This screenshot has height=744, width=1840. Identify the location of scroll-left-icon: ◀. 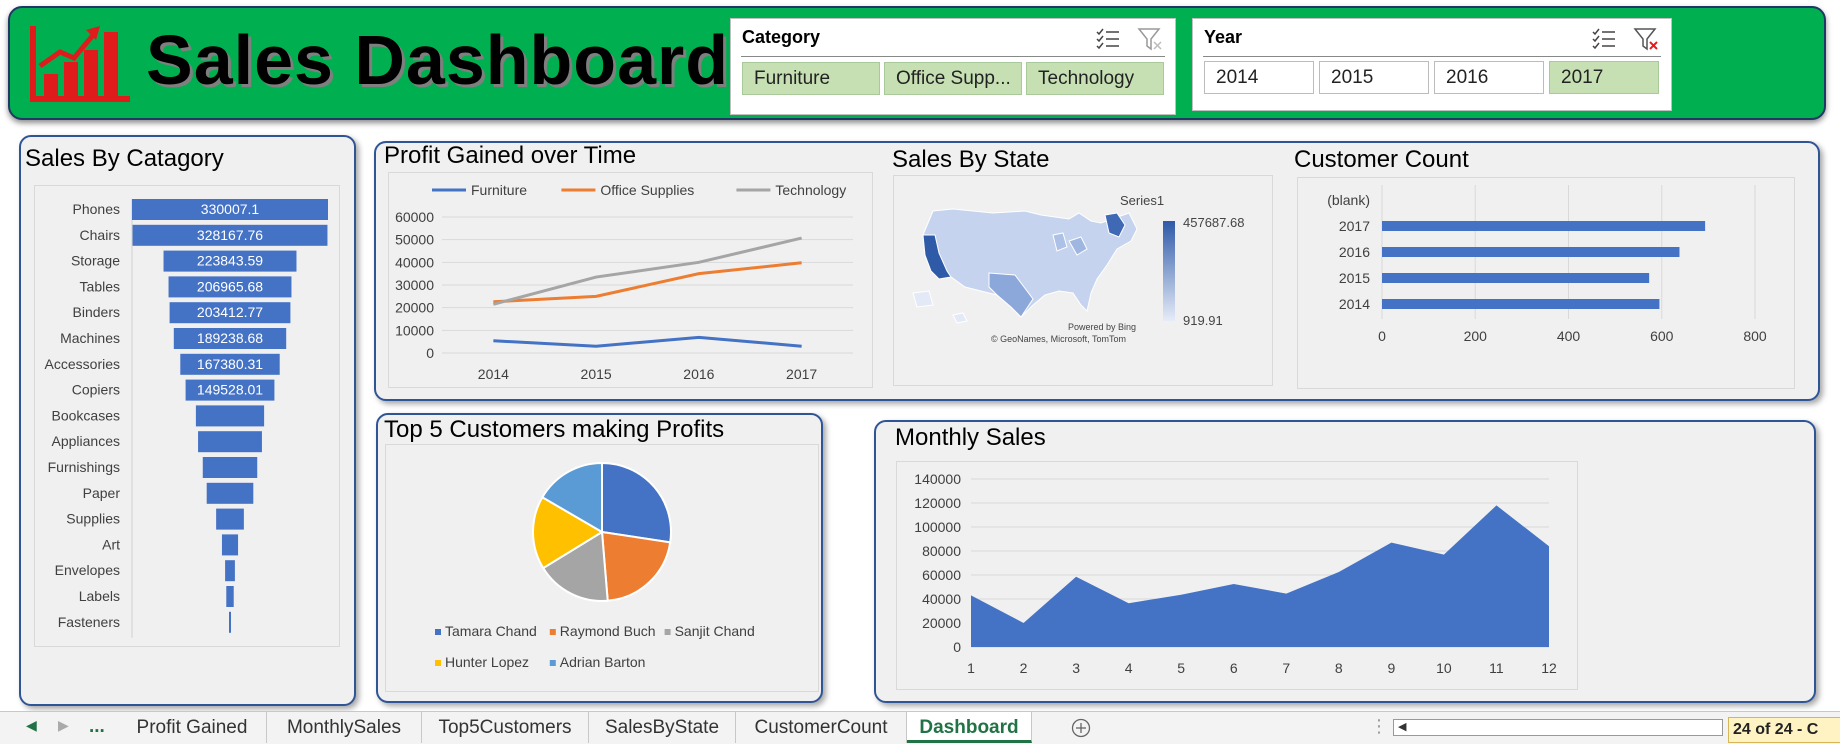
(31, 725).